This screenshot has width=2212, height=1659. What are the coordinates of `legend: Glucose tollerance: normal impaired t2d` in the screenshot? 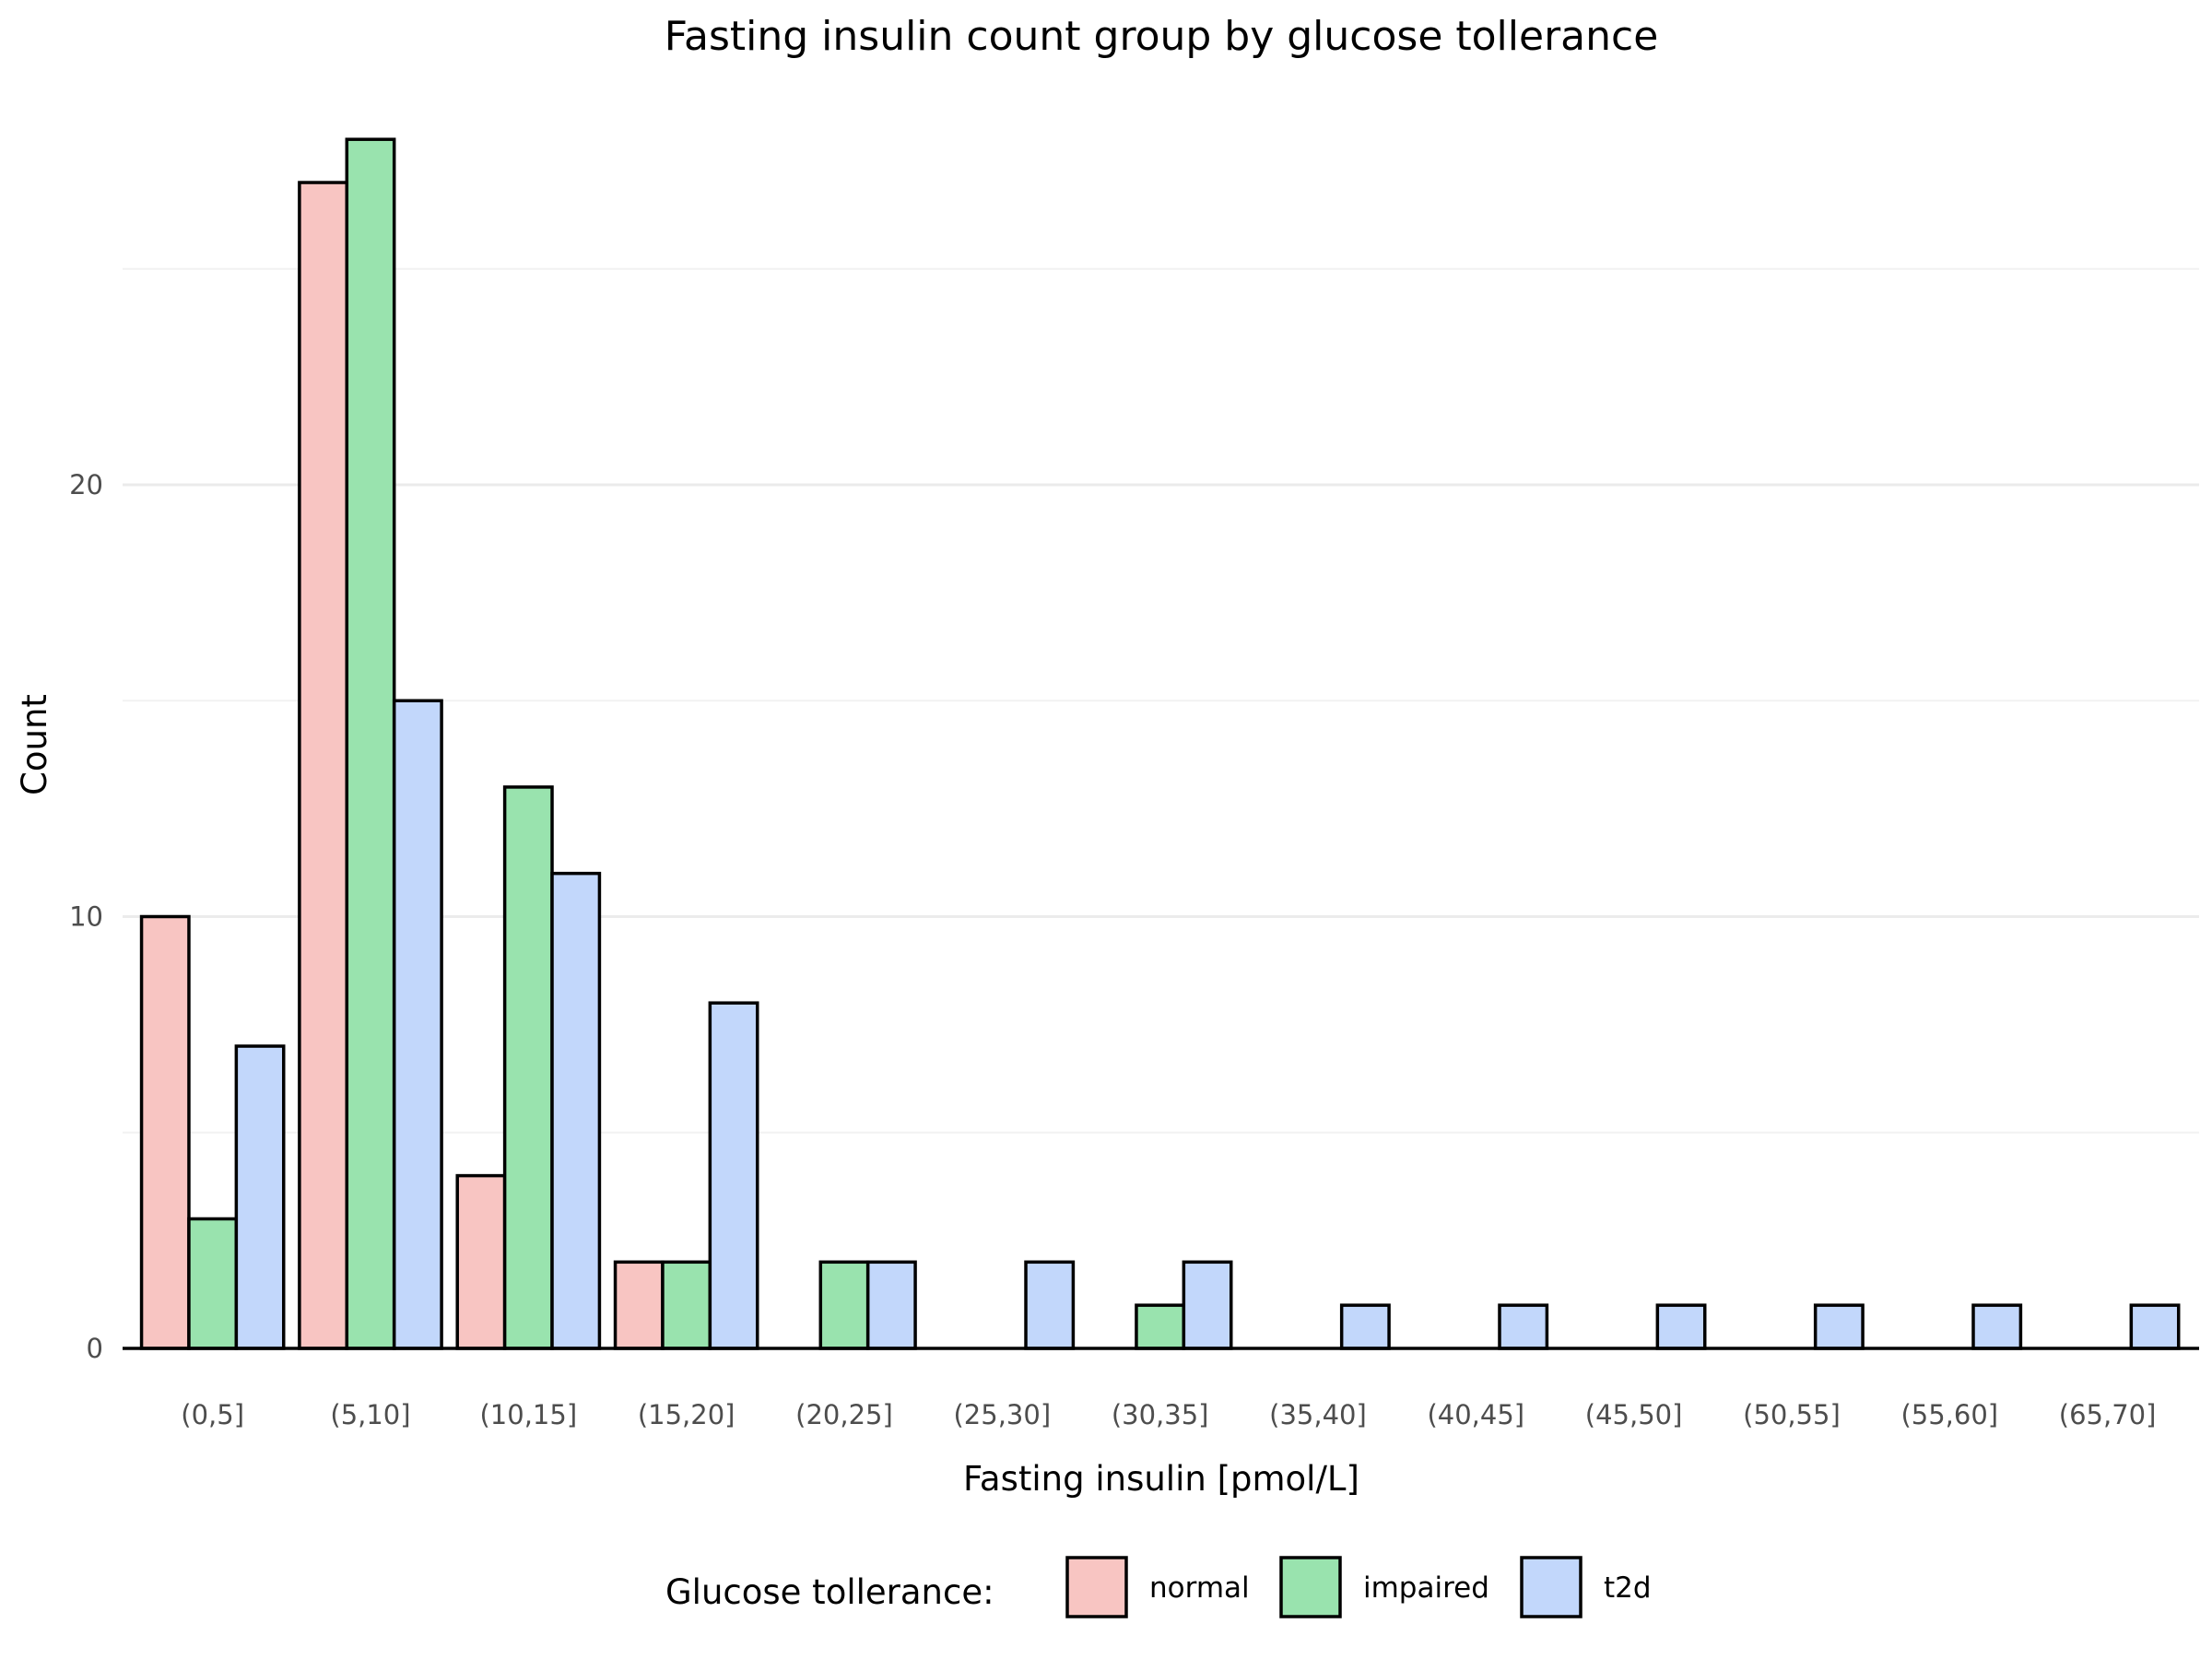 It's located at (1158, 1587).